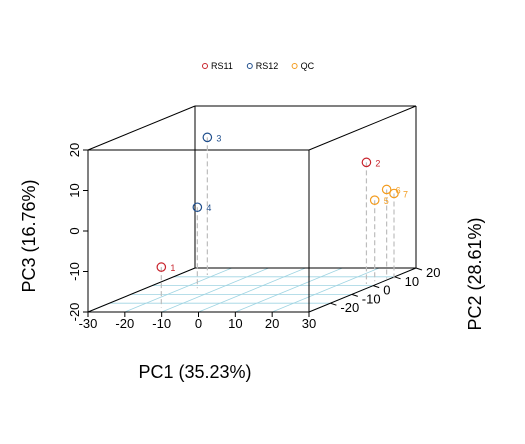 The width and height of the screenshot is (525, 444). I want to click on point-label: 3, so click(218, 138).